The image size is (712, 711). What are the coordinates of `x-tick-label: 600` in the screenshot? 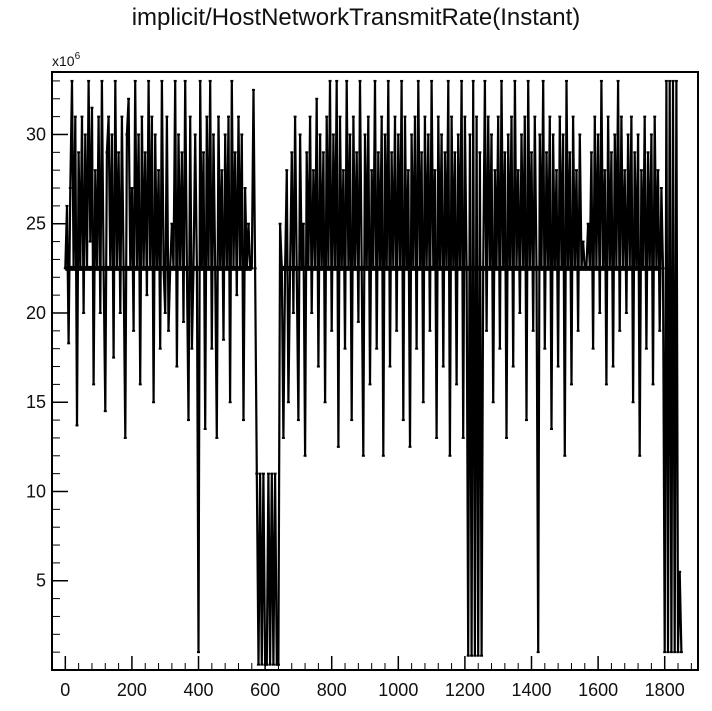 It's located at (265, 690).